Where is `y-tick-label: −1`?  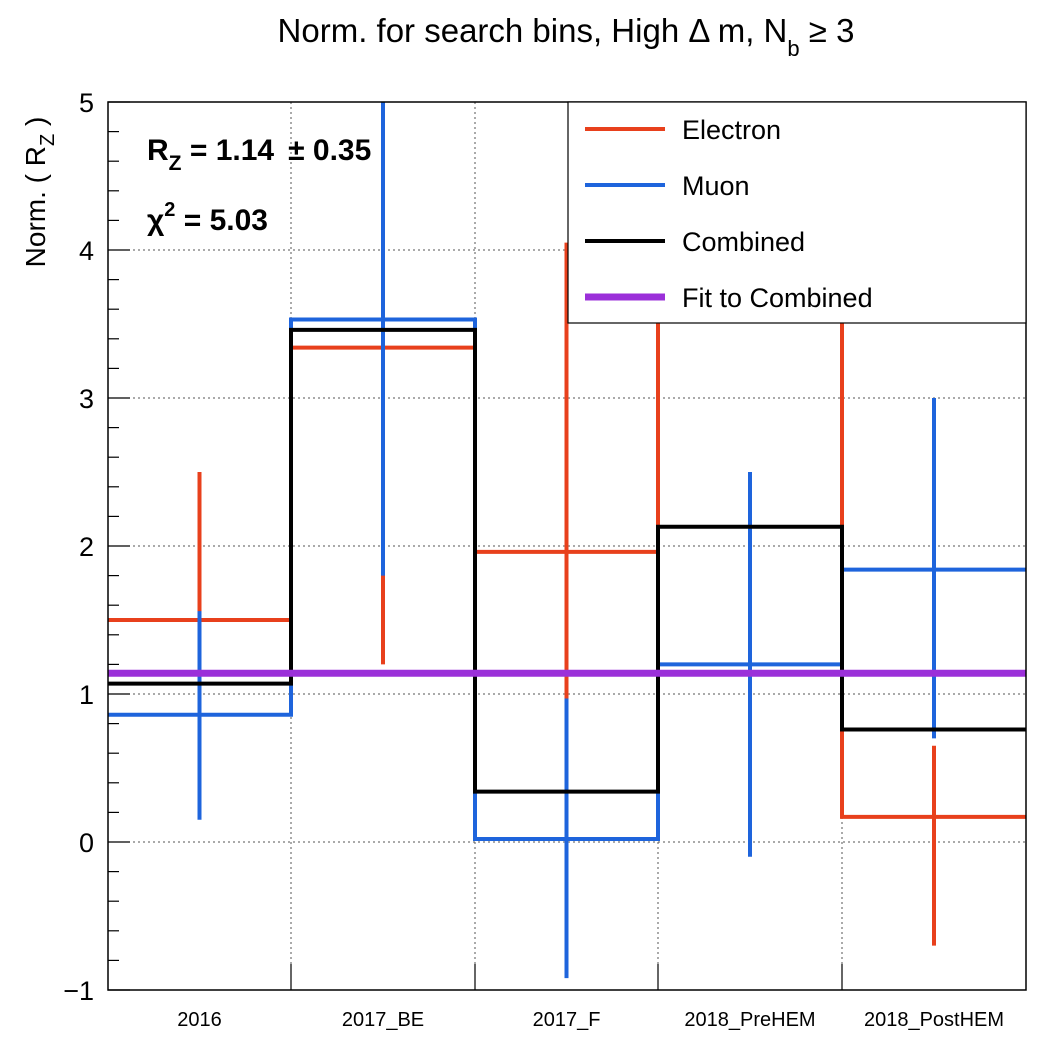 y-tick-label: −1 is located at coordinates (78, 991).